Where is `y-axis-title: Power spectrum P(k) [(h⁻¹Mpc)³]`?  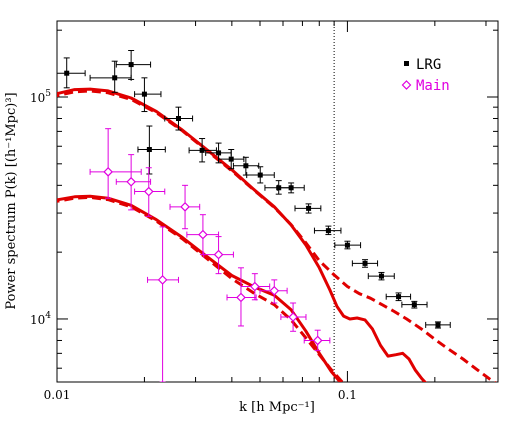
y-axis-title: Power spectrum P(k) [(h⁻¹Mpc)³] is located at coordinates (11, 200).